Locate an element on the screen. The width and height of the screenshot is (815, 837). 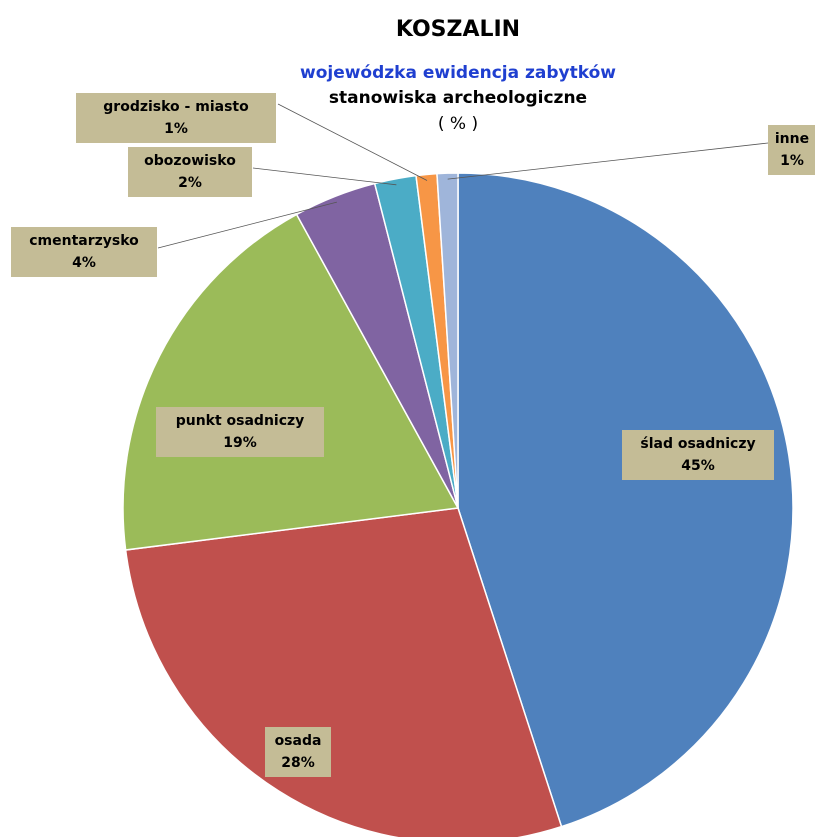
unit-label: ( % ) is located at coordinates (458, 124).